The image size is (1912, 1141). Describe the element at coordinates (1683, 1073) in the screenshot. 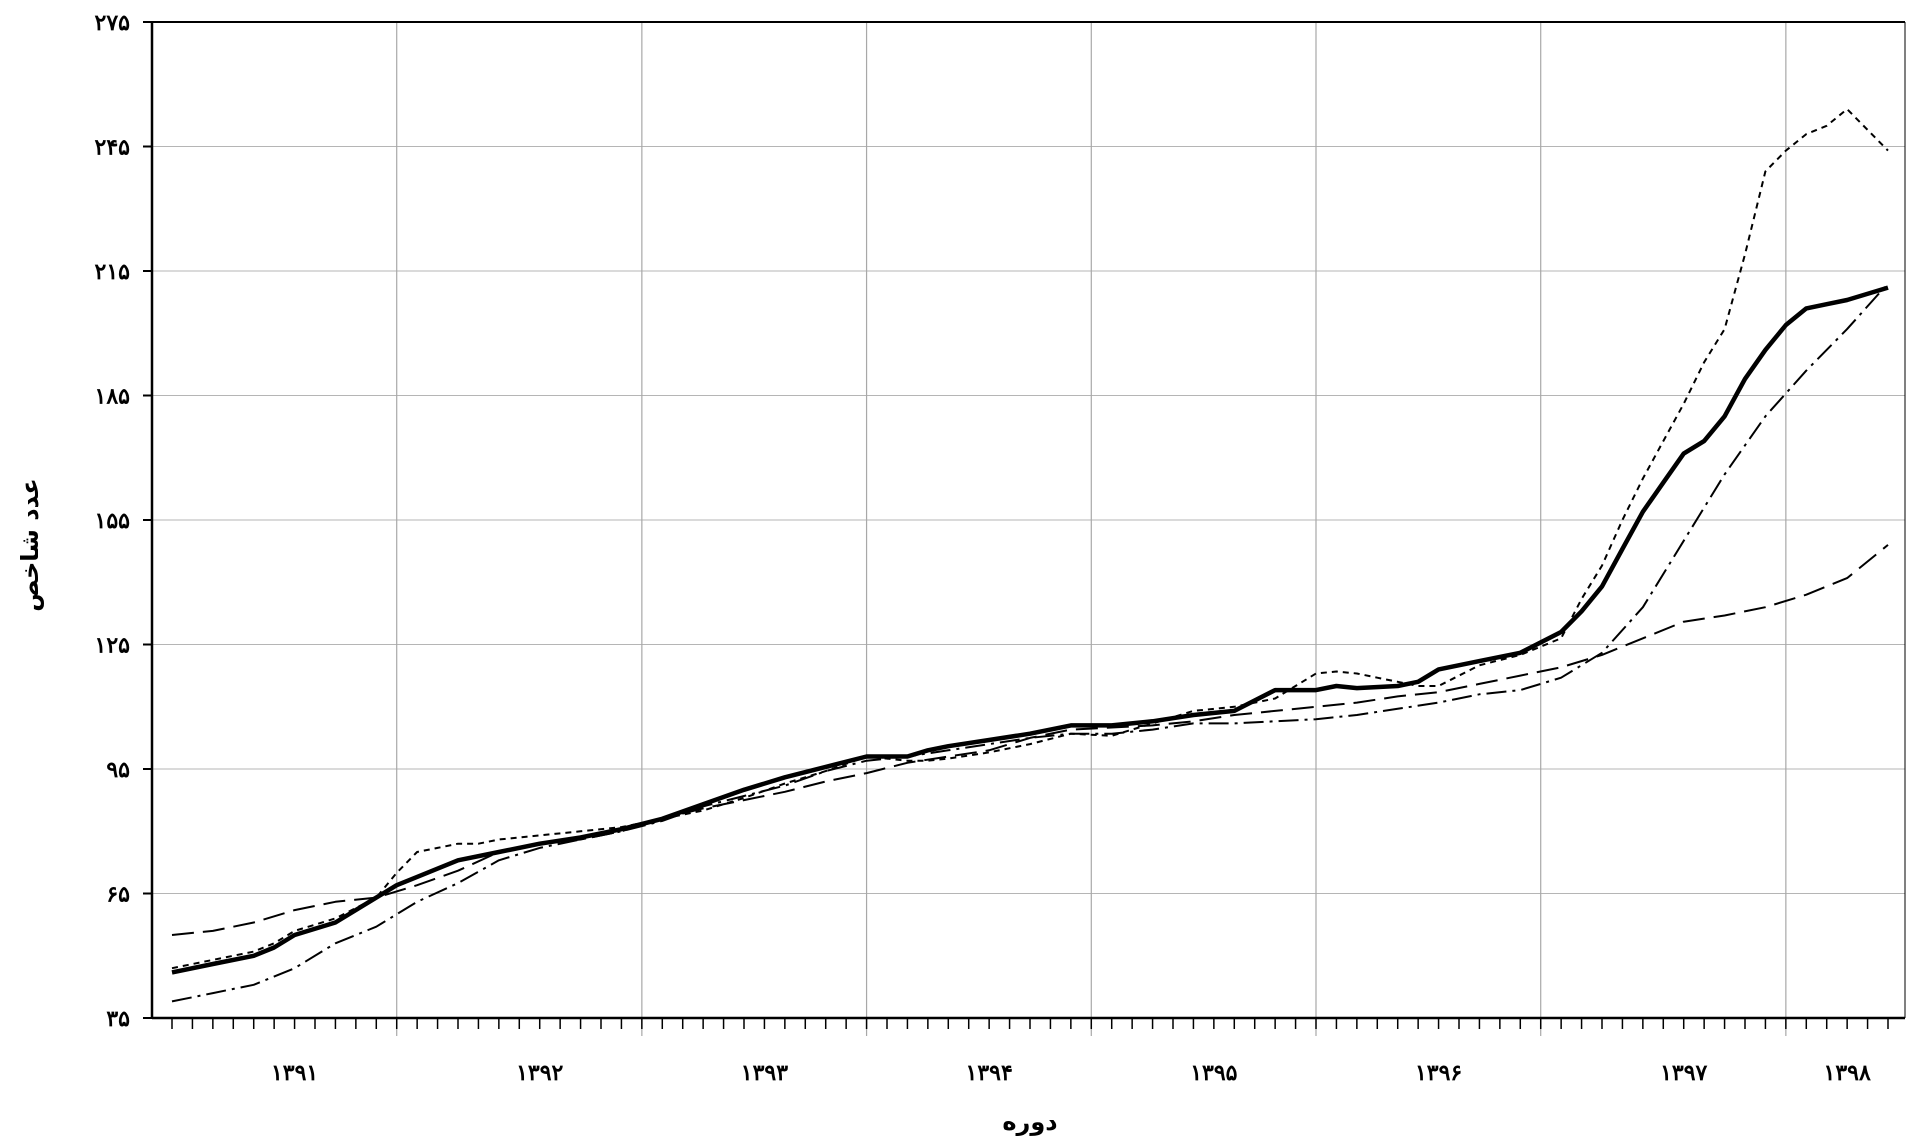

I see `x-tick-label: ۱۳۹۷` at that location.